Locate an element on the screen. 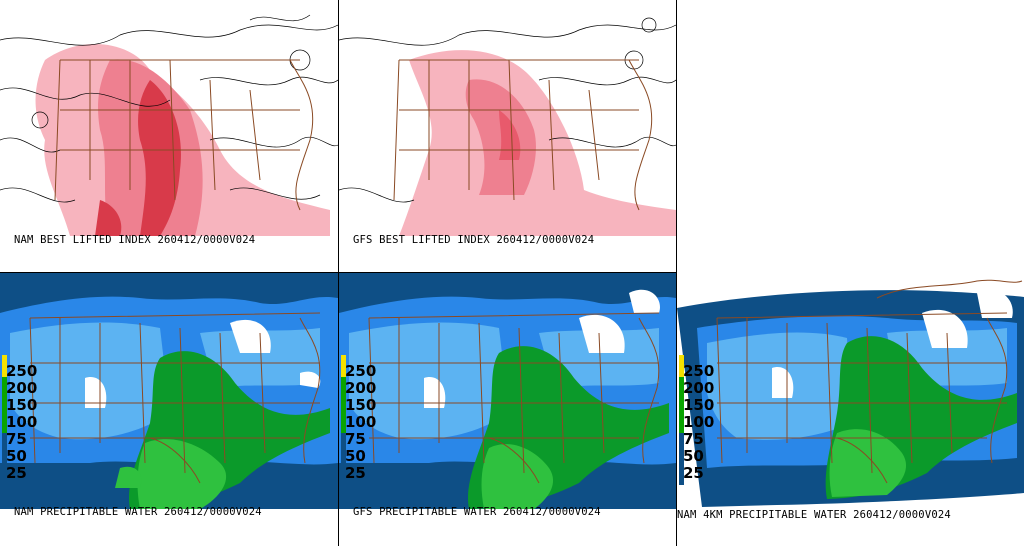  panel-caption: NAM BEST LIFTED INDEX 260412/0000V024 is located at coordinates (135, 240).